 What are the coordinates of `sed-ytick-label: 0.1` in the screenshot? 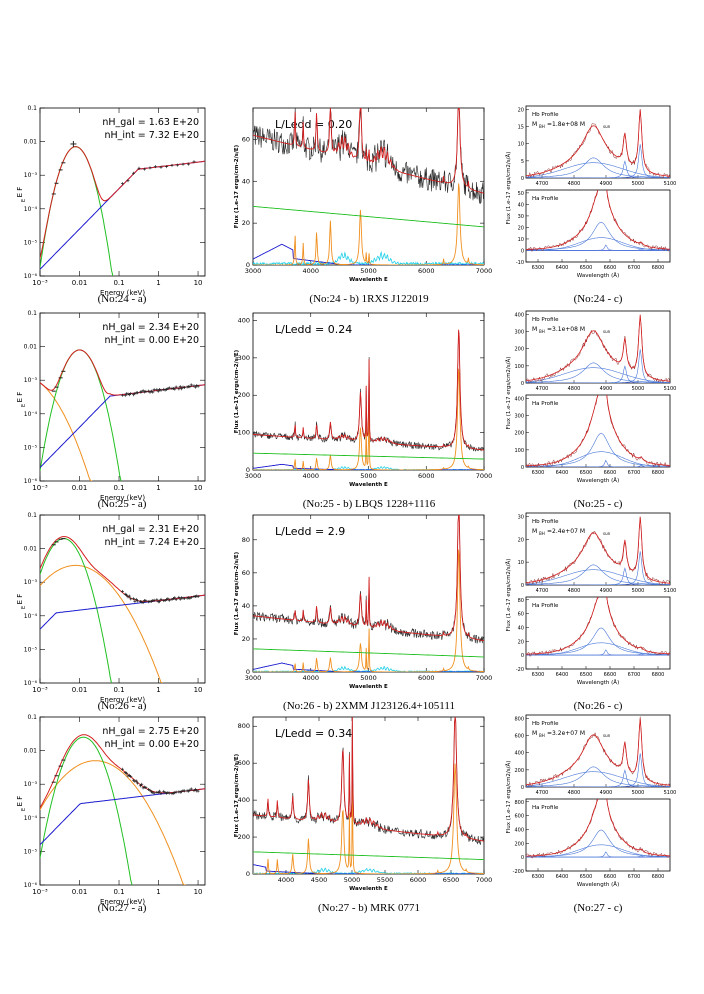 It's located at (32, 108).